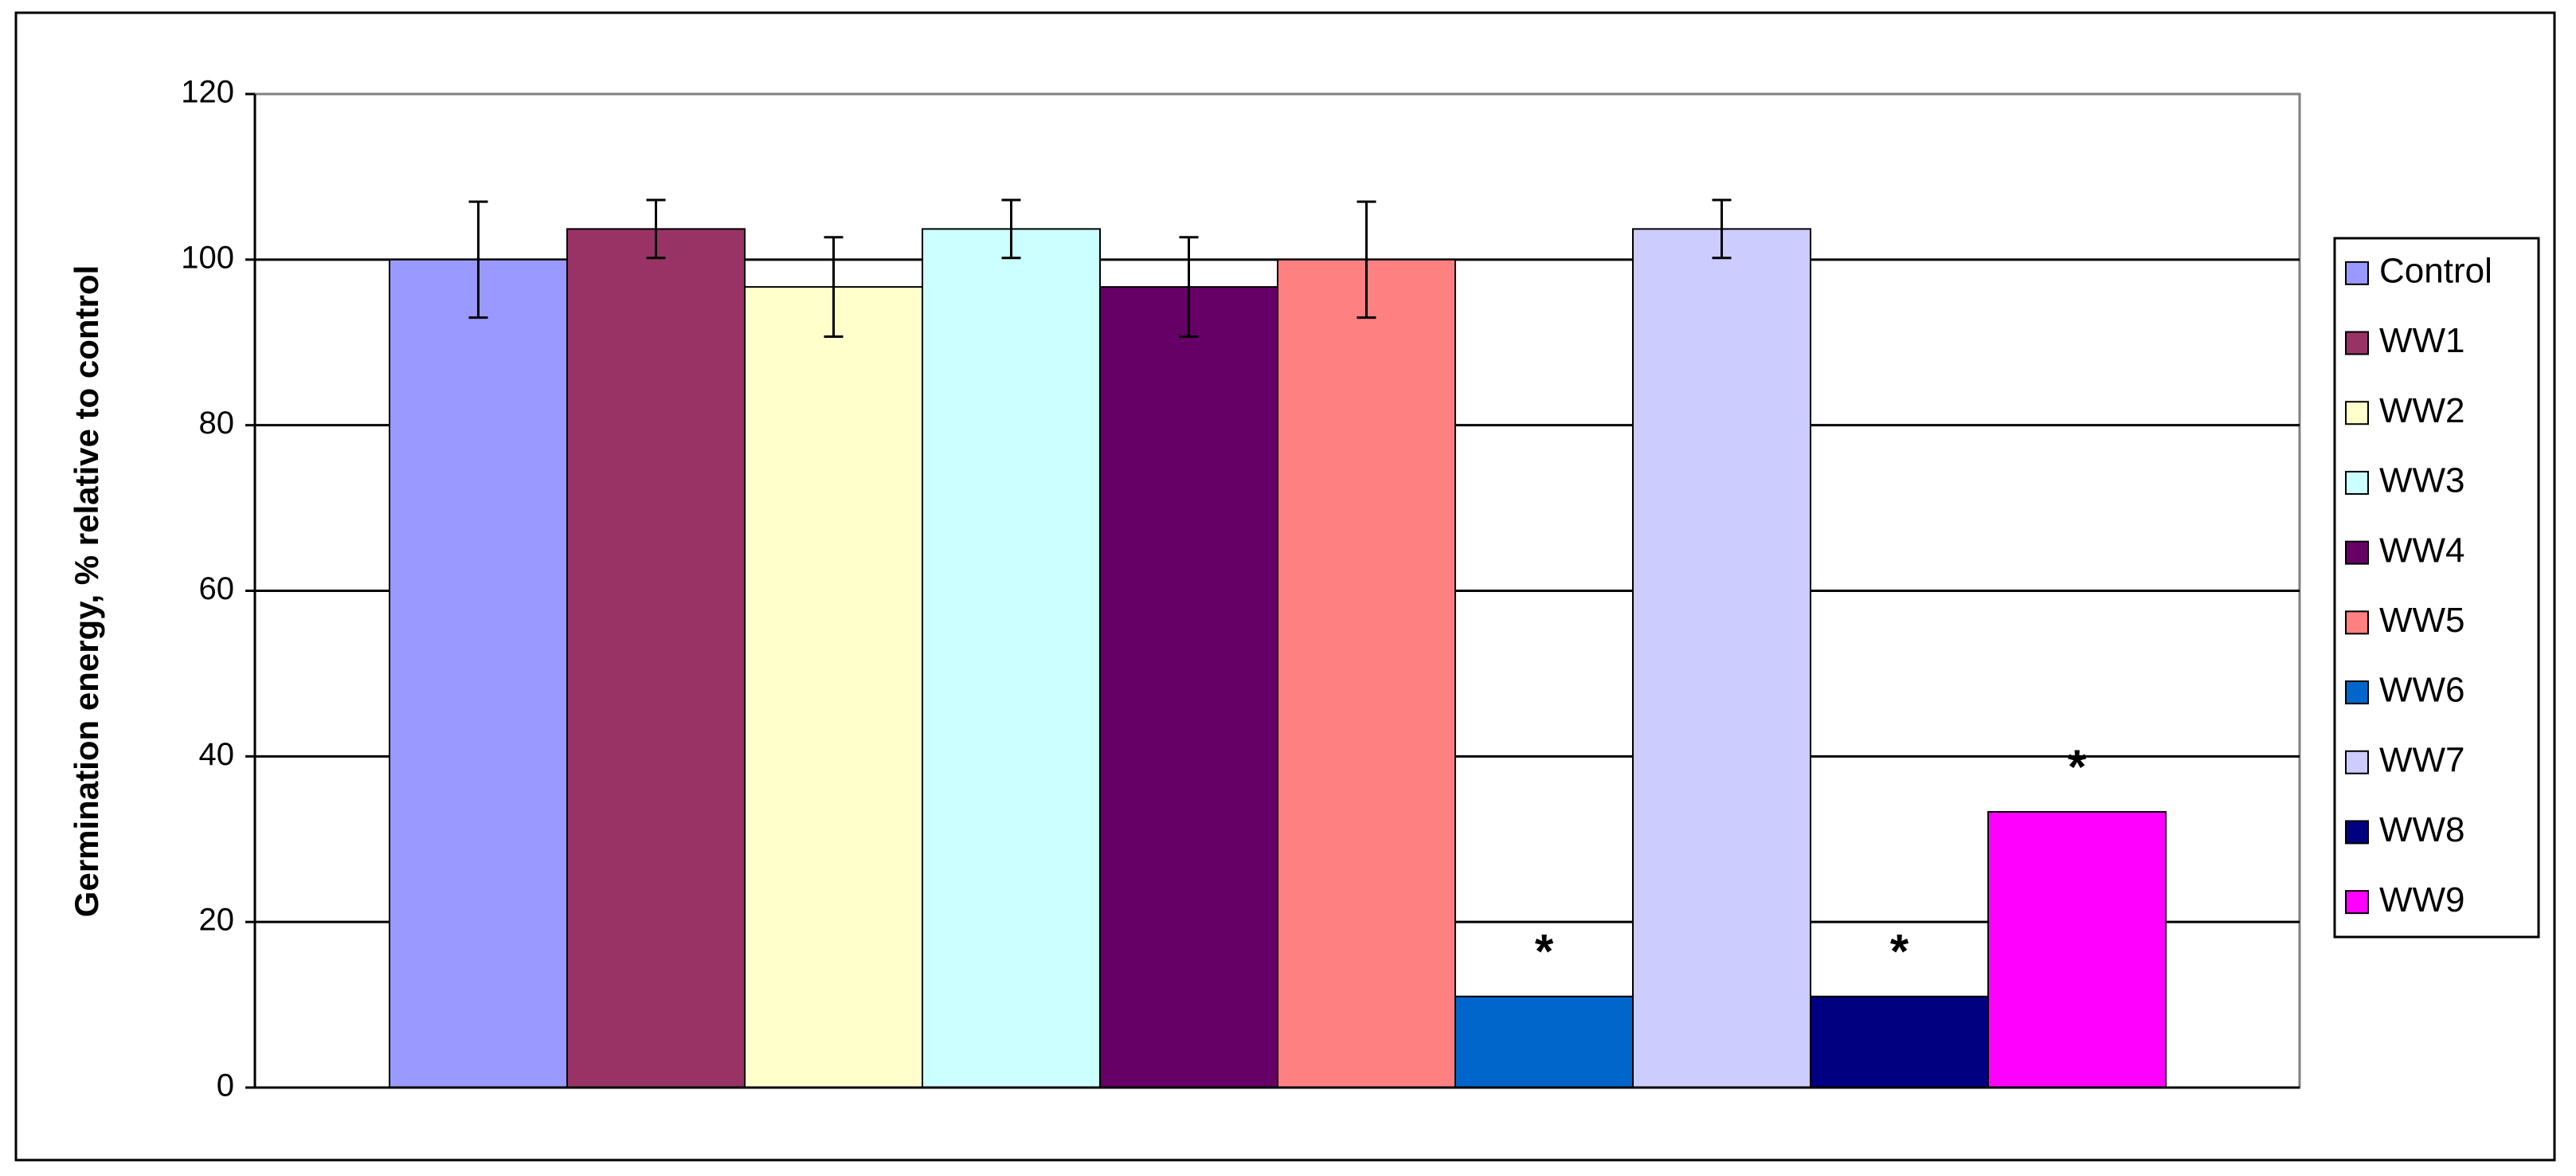 The height and width of the screenshot is (1176, 2576). I want to click on legend-label: WW9, so click(2422, 900).